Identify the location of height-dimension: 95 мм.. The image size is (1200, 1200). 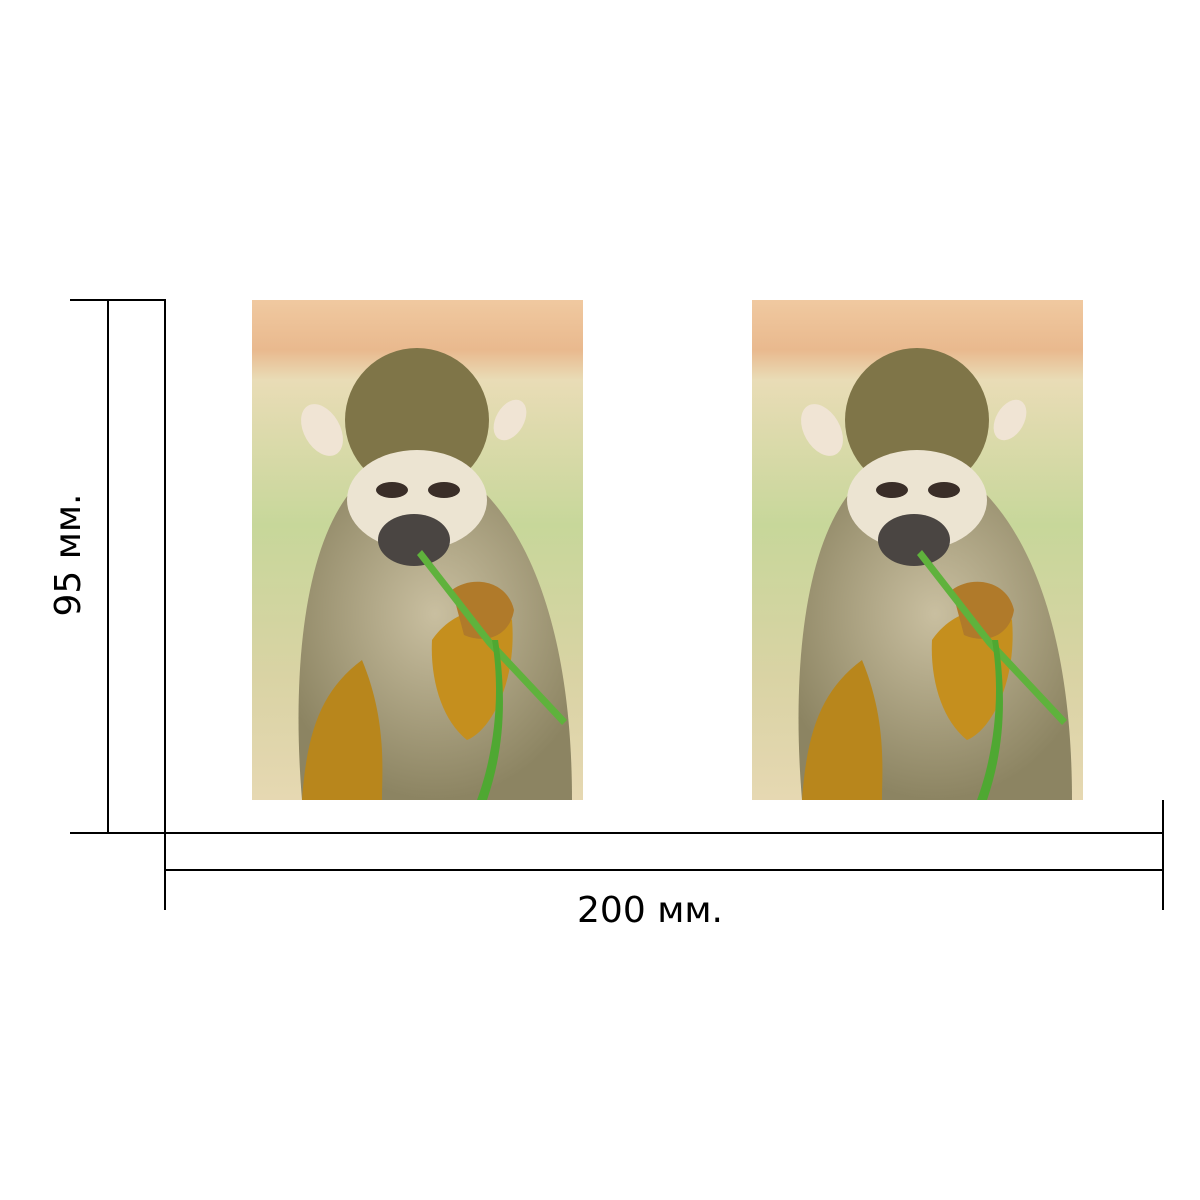
(107, 566).